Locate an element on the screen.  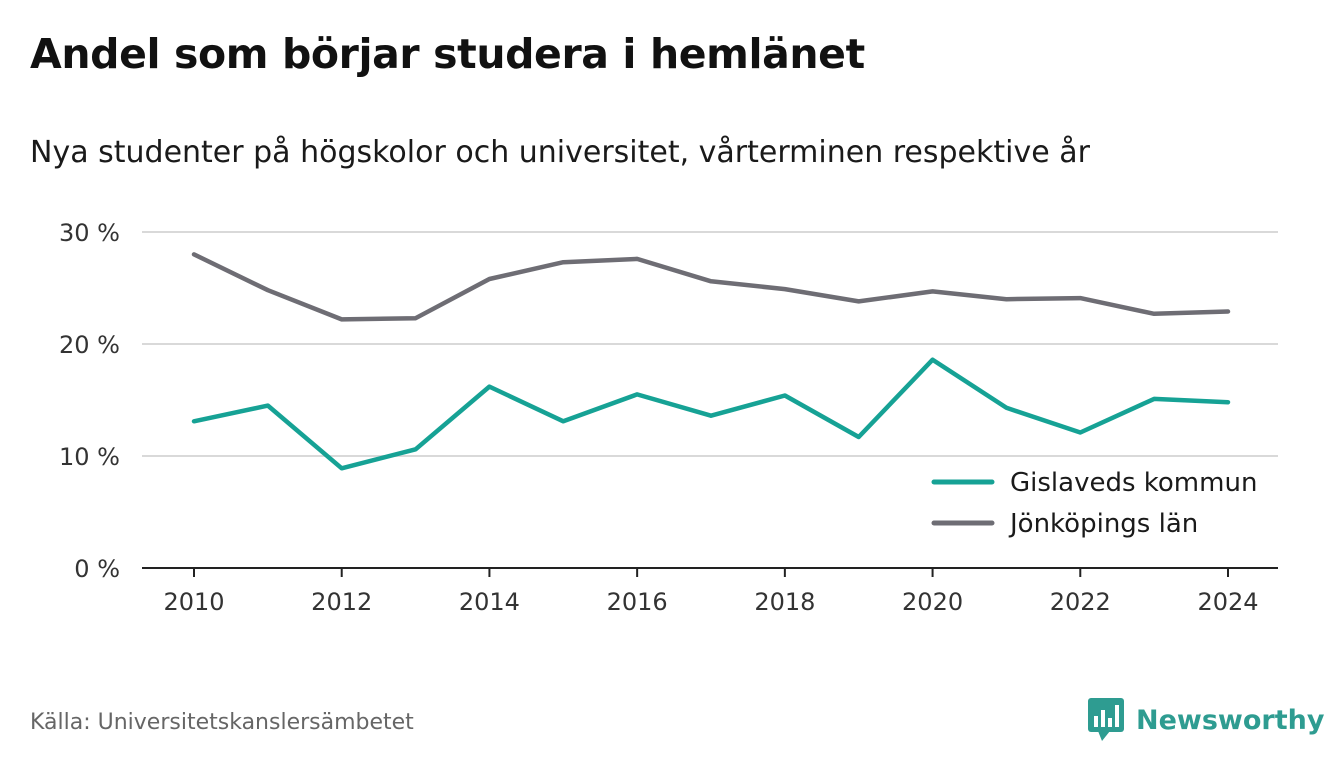
y-tick-label: 30 % is located at coordinates (89, 233).